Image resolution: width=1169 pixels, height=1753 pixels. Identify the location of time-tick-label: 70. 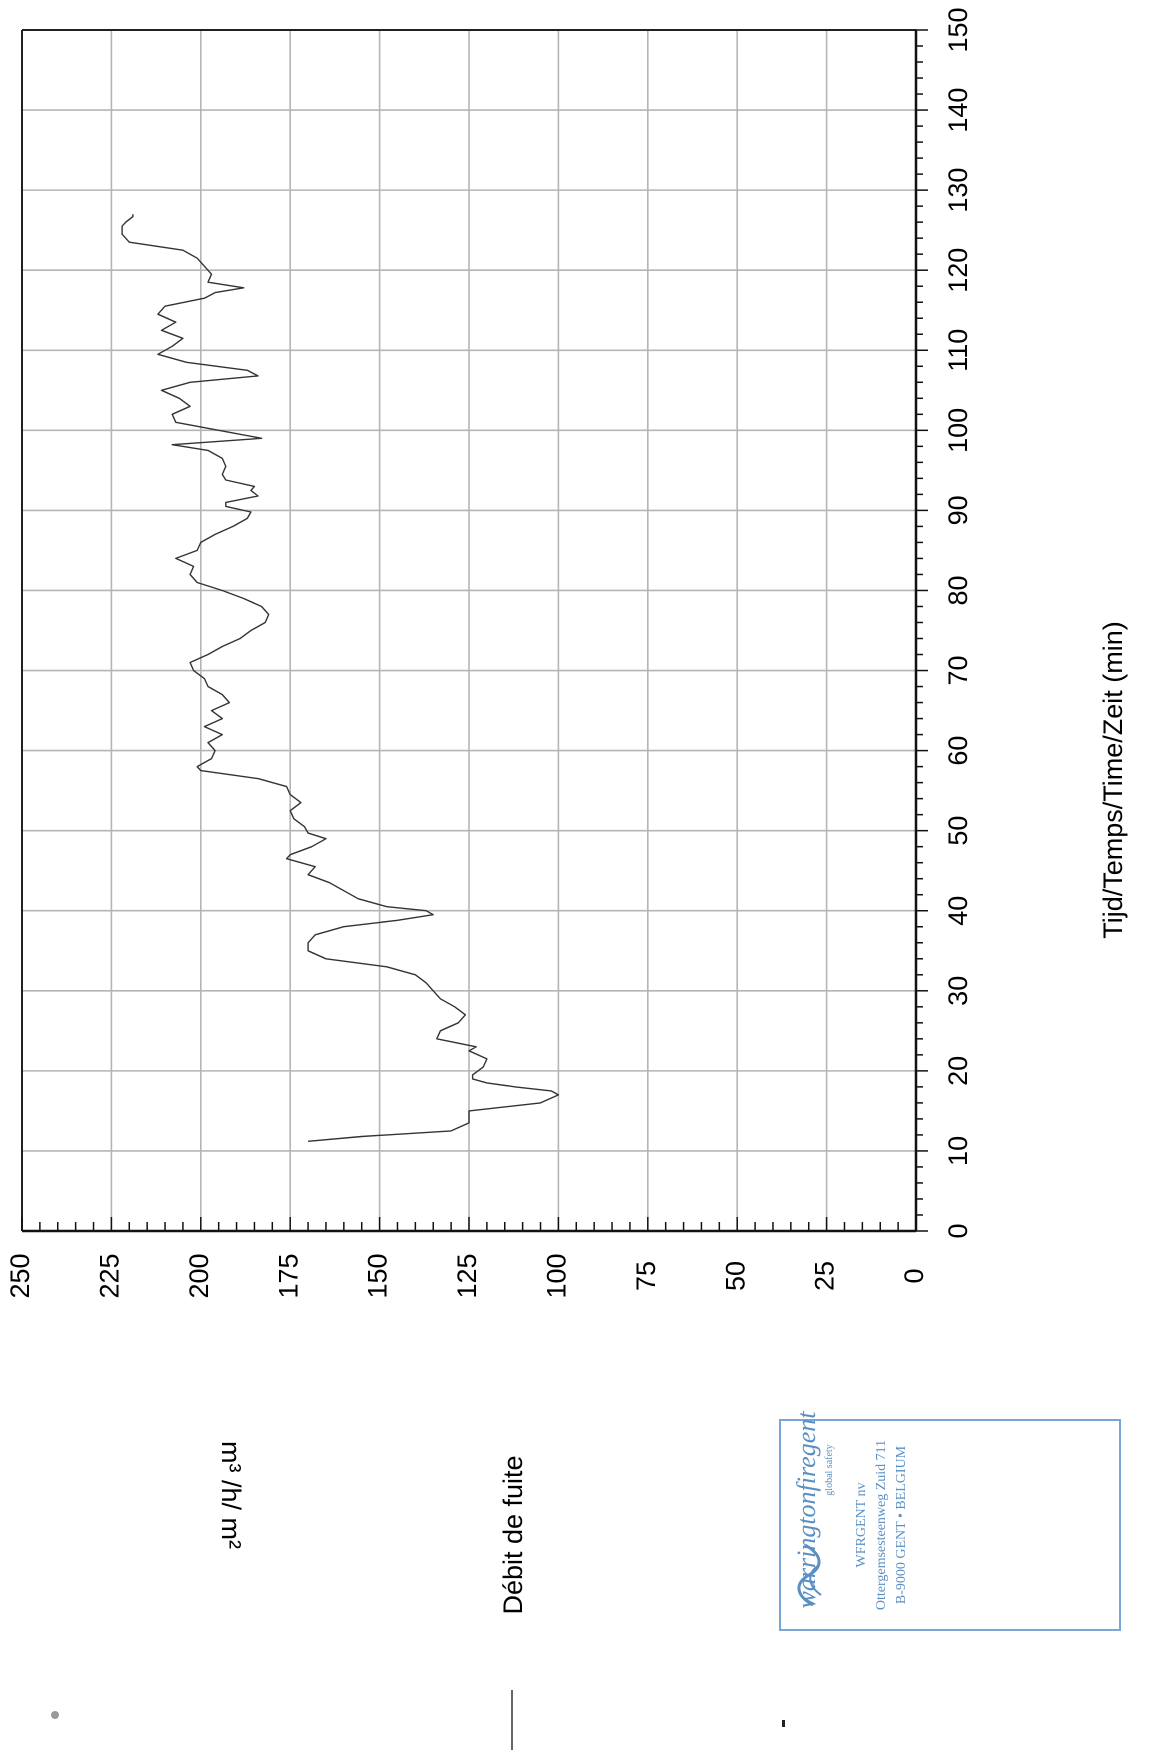
(958, 671).